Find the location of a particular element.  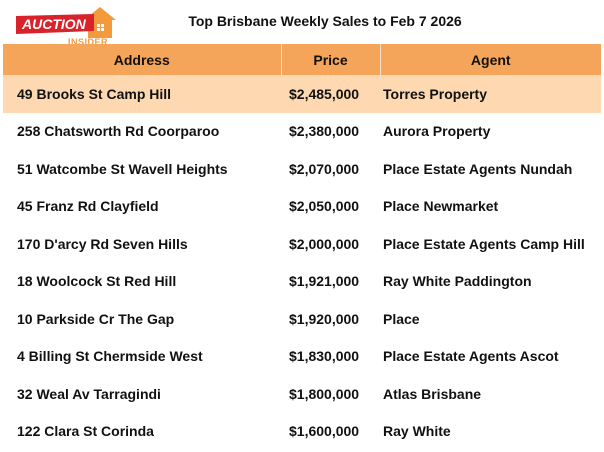

address-cell: 32 Weal Av Tarragindi is located at coordinates (89, 393).